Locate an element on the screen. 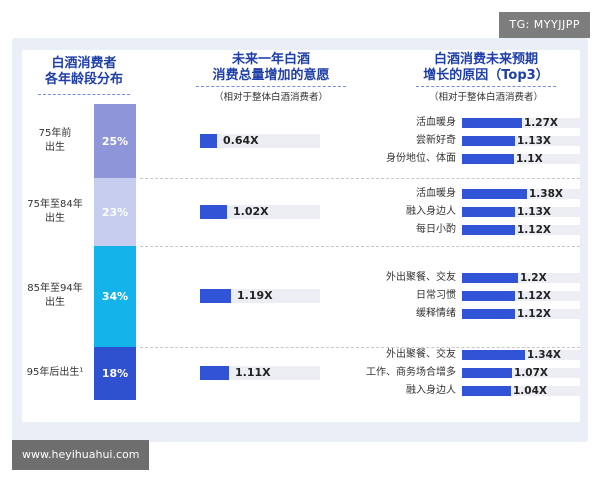  reason-label: 每日小酌 is located at coordinates (436, 230).